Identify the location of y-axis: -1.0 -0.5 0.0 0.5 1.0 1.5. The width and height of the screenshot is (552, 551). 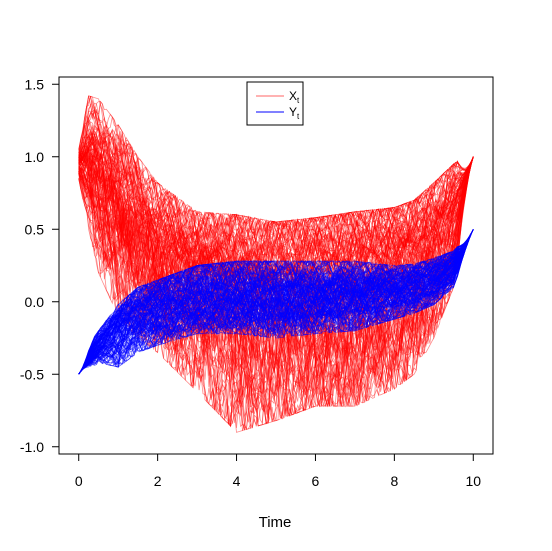
(40, 265).